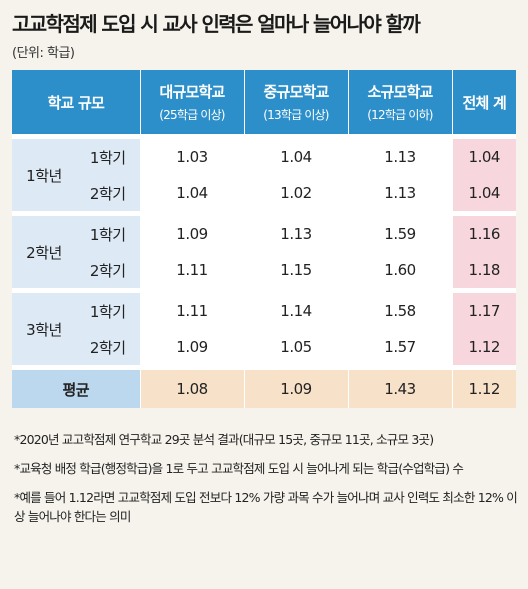  What do you see at coordinates (399, 103) in the screenshot?
I see `header-small: 소규모학교 (12학급 이하)` at bounding box center [399, 103].